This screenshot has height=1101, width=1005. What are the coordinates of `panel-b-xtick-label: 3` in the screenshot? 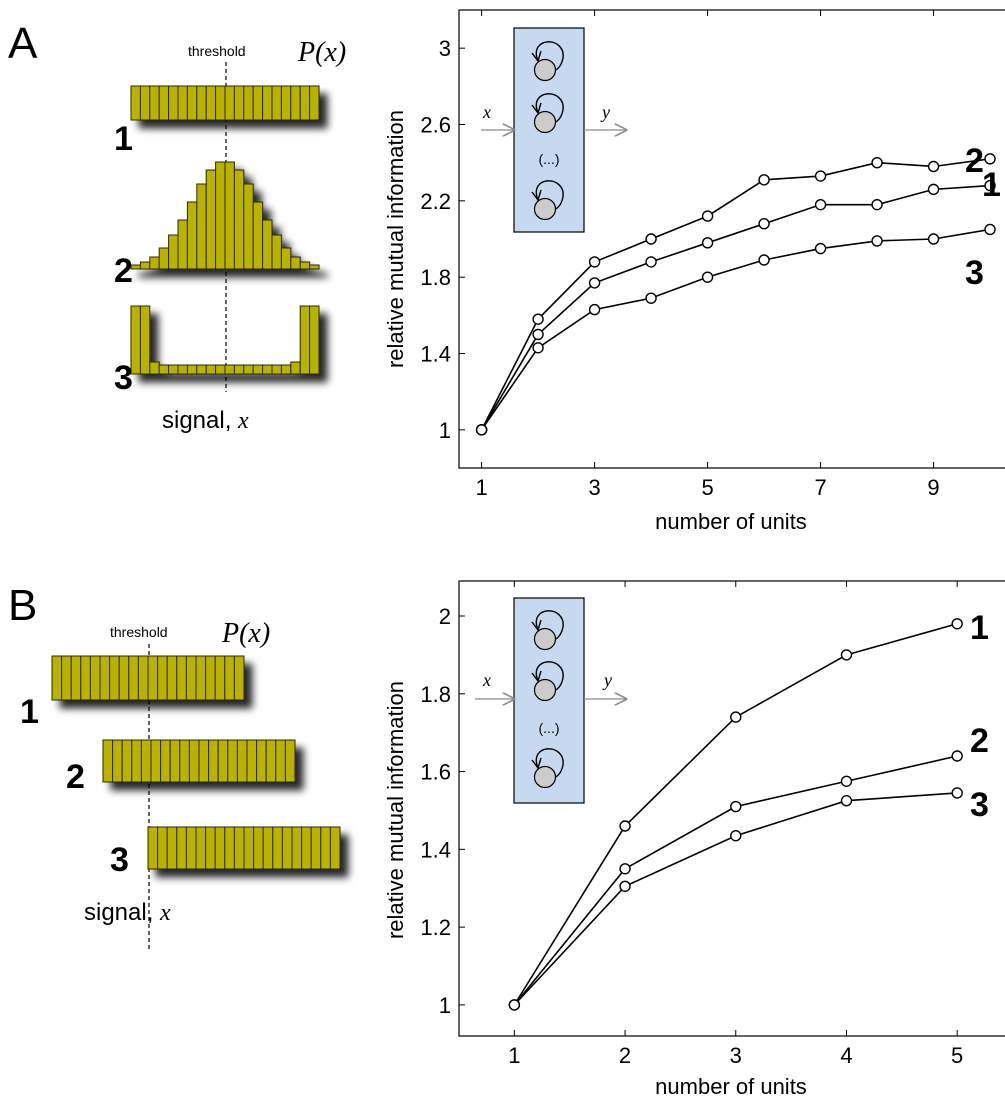 It's located at (736, 1055).